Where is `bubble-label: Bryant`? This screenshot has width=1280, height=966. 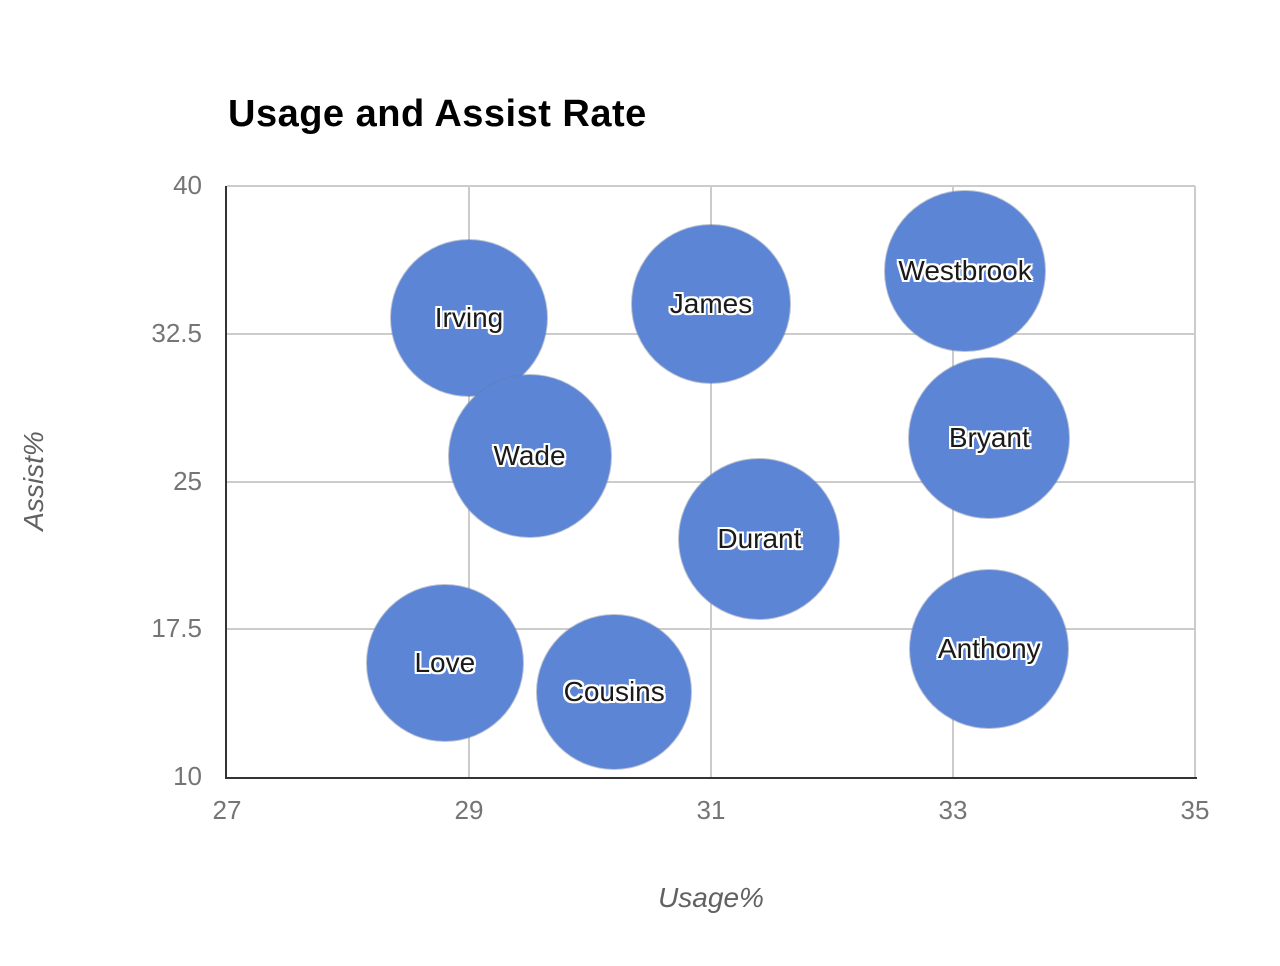 bubble-label: Bryant is located at coordinates (989, 438).